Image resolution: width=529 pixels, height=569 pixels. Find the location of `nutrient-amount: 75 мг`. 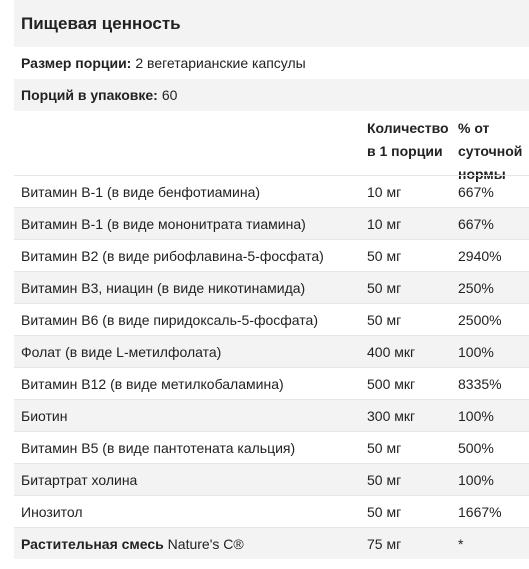

nutrient-amount: 75 мг is located at coordinates (384, 544).